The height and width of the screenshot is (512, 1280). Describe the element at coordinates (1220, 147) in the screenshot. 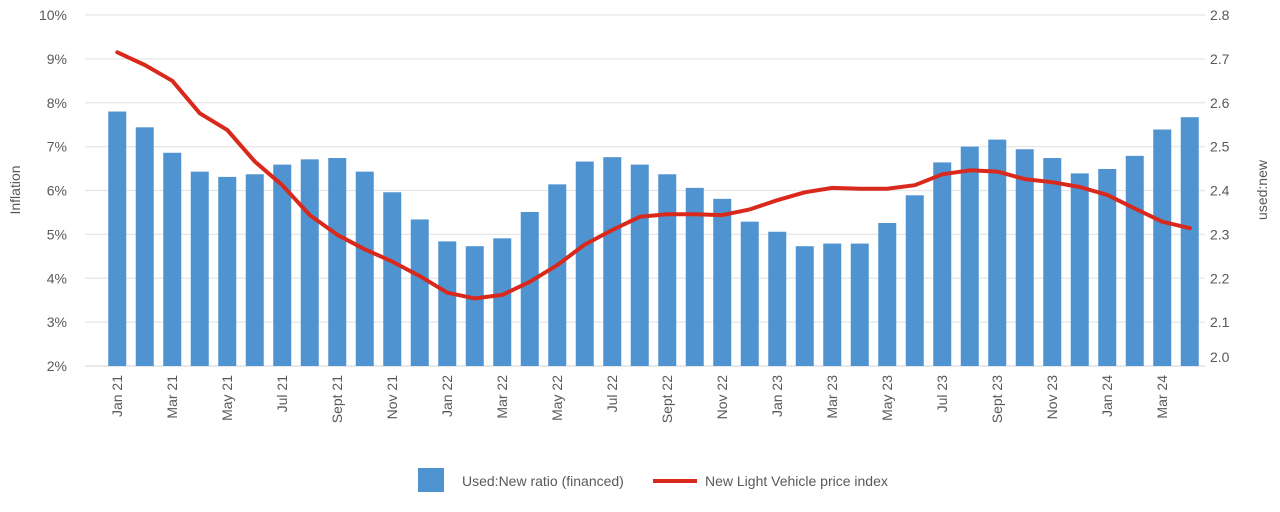

I see `right-tick-label: 2.5` at that location.